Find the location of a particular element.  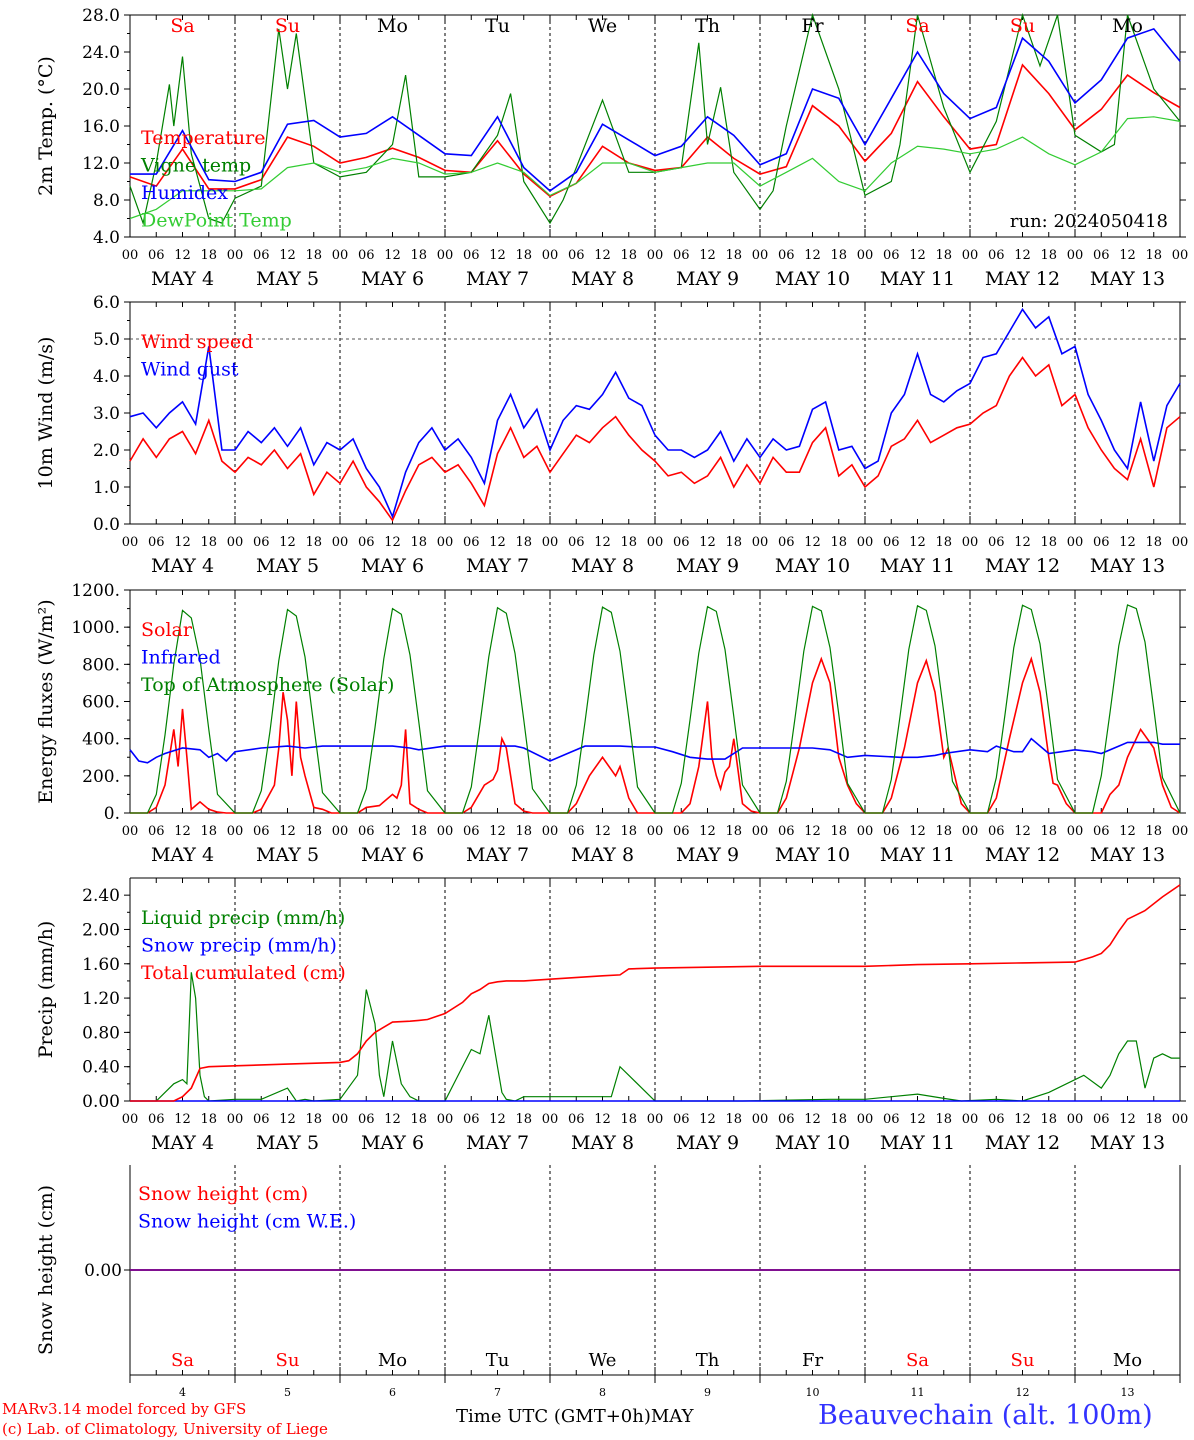

y-tick-label: 0.0 is located at coordinates (106, 525).